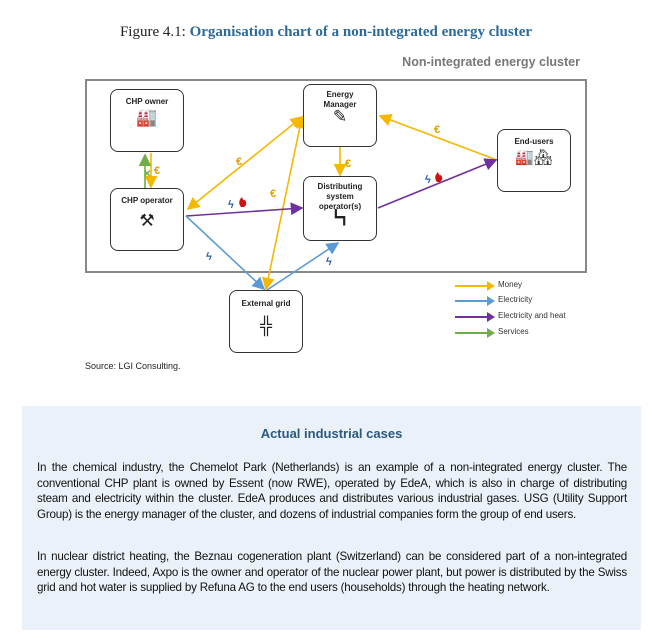 Image resolution: width=652 pixels, height=642 pixels. I want to click on arrow-elec-grid-dso, so click(303, 266).